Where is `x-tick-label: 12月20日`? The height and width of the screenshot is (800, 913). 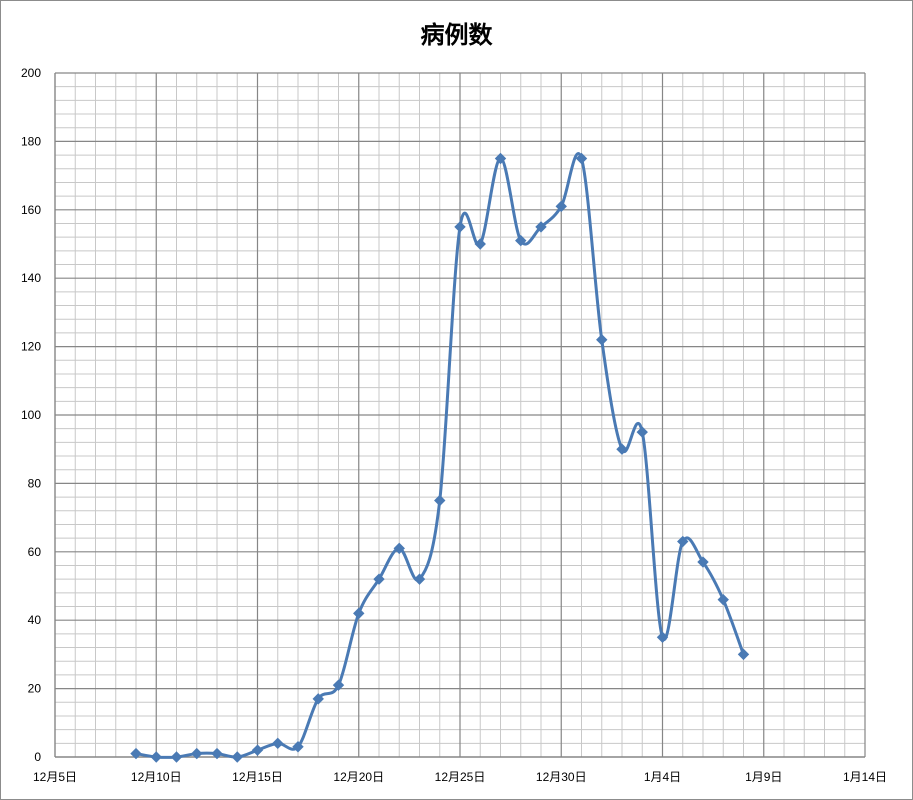 x-tick-label: 12月20日 is located at coordinates (358, 777).